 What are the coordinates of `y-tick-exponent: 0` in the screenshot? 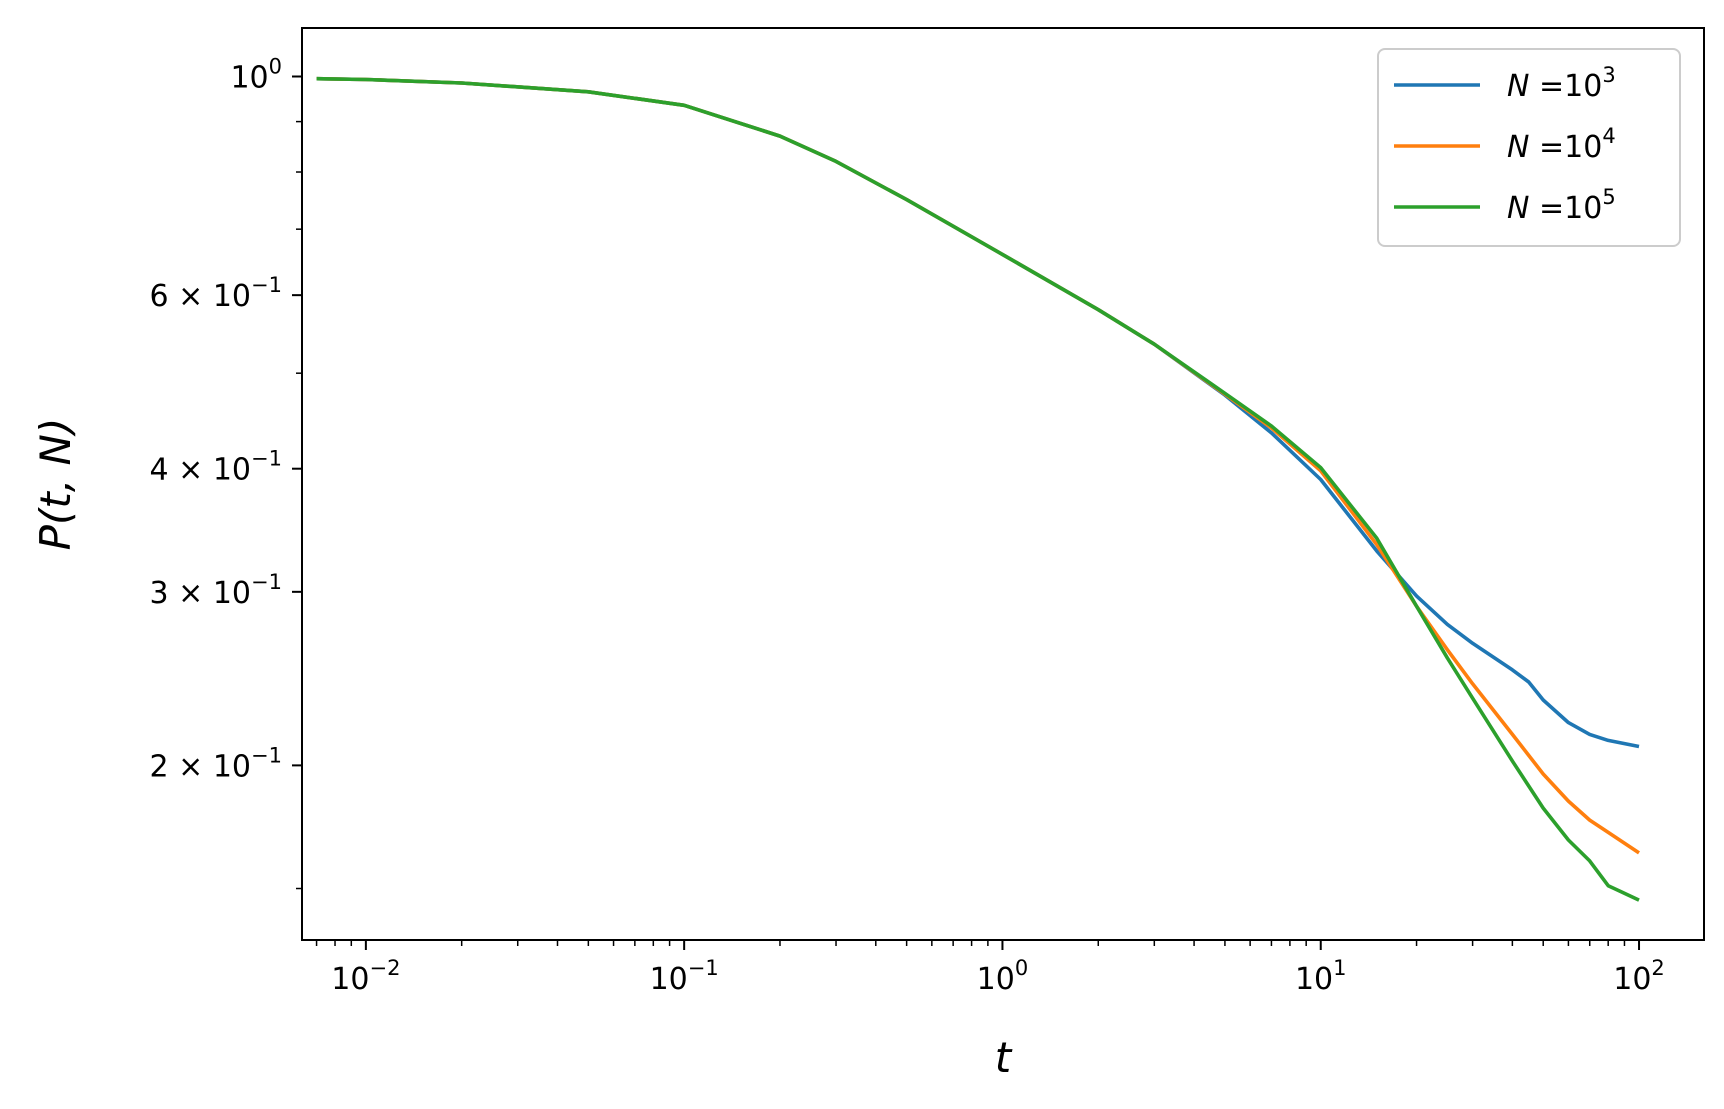 It's located at (275, 67).